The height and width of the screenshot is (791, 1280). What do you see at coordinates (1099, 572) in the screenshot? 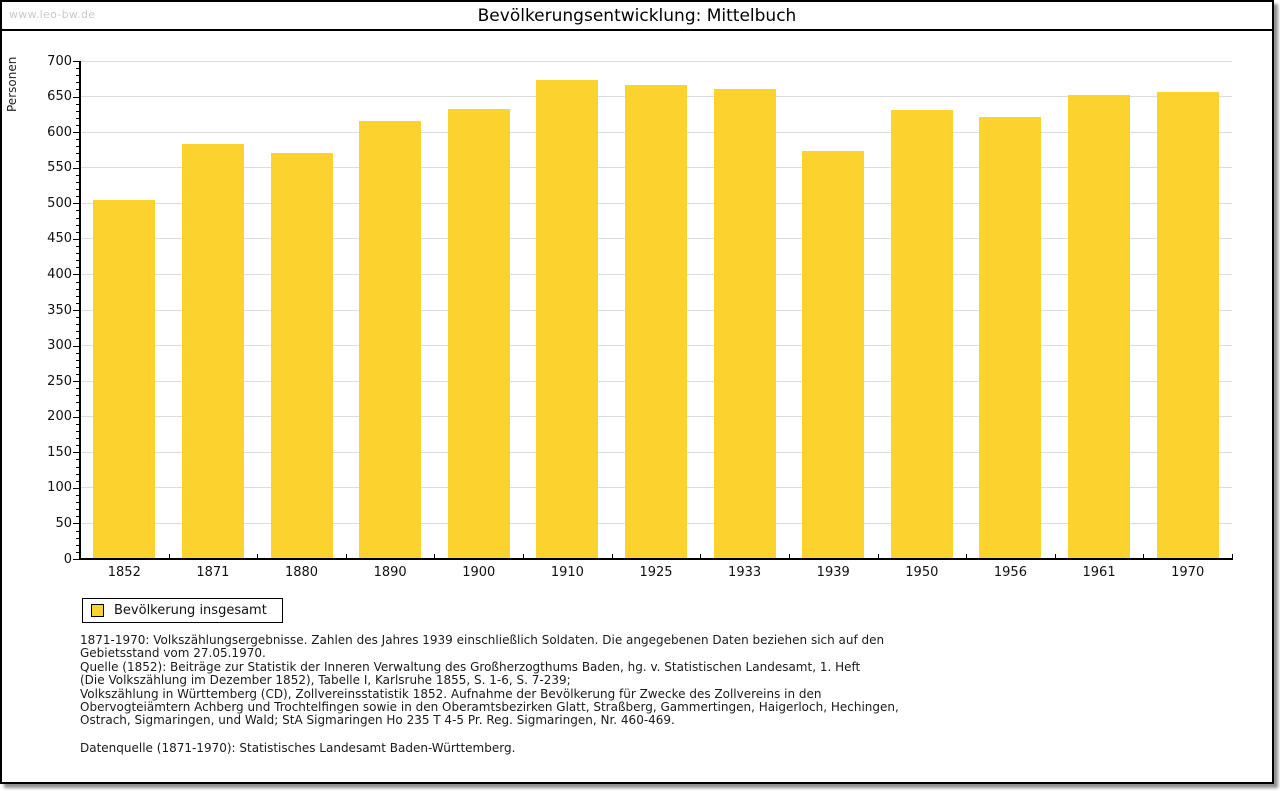
I see `x-axis-label: 1961` at bounding box center [1099, 572].